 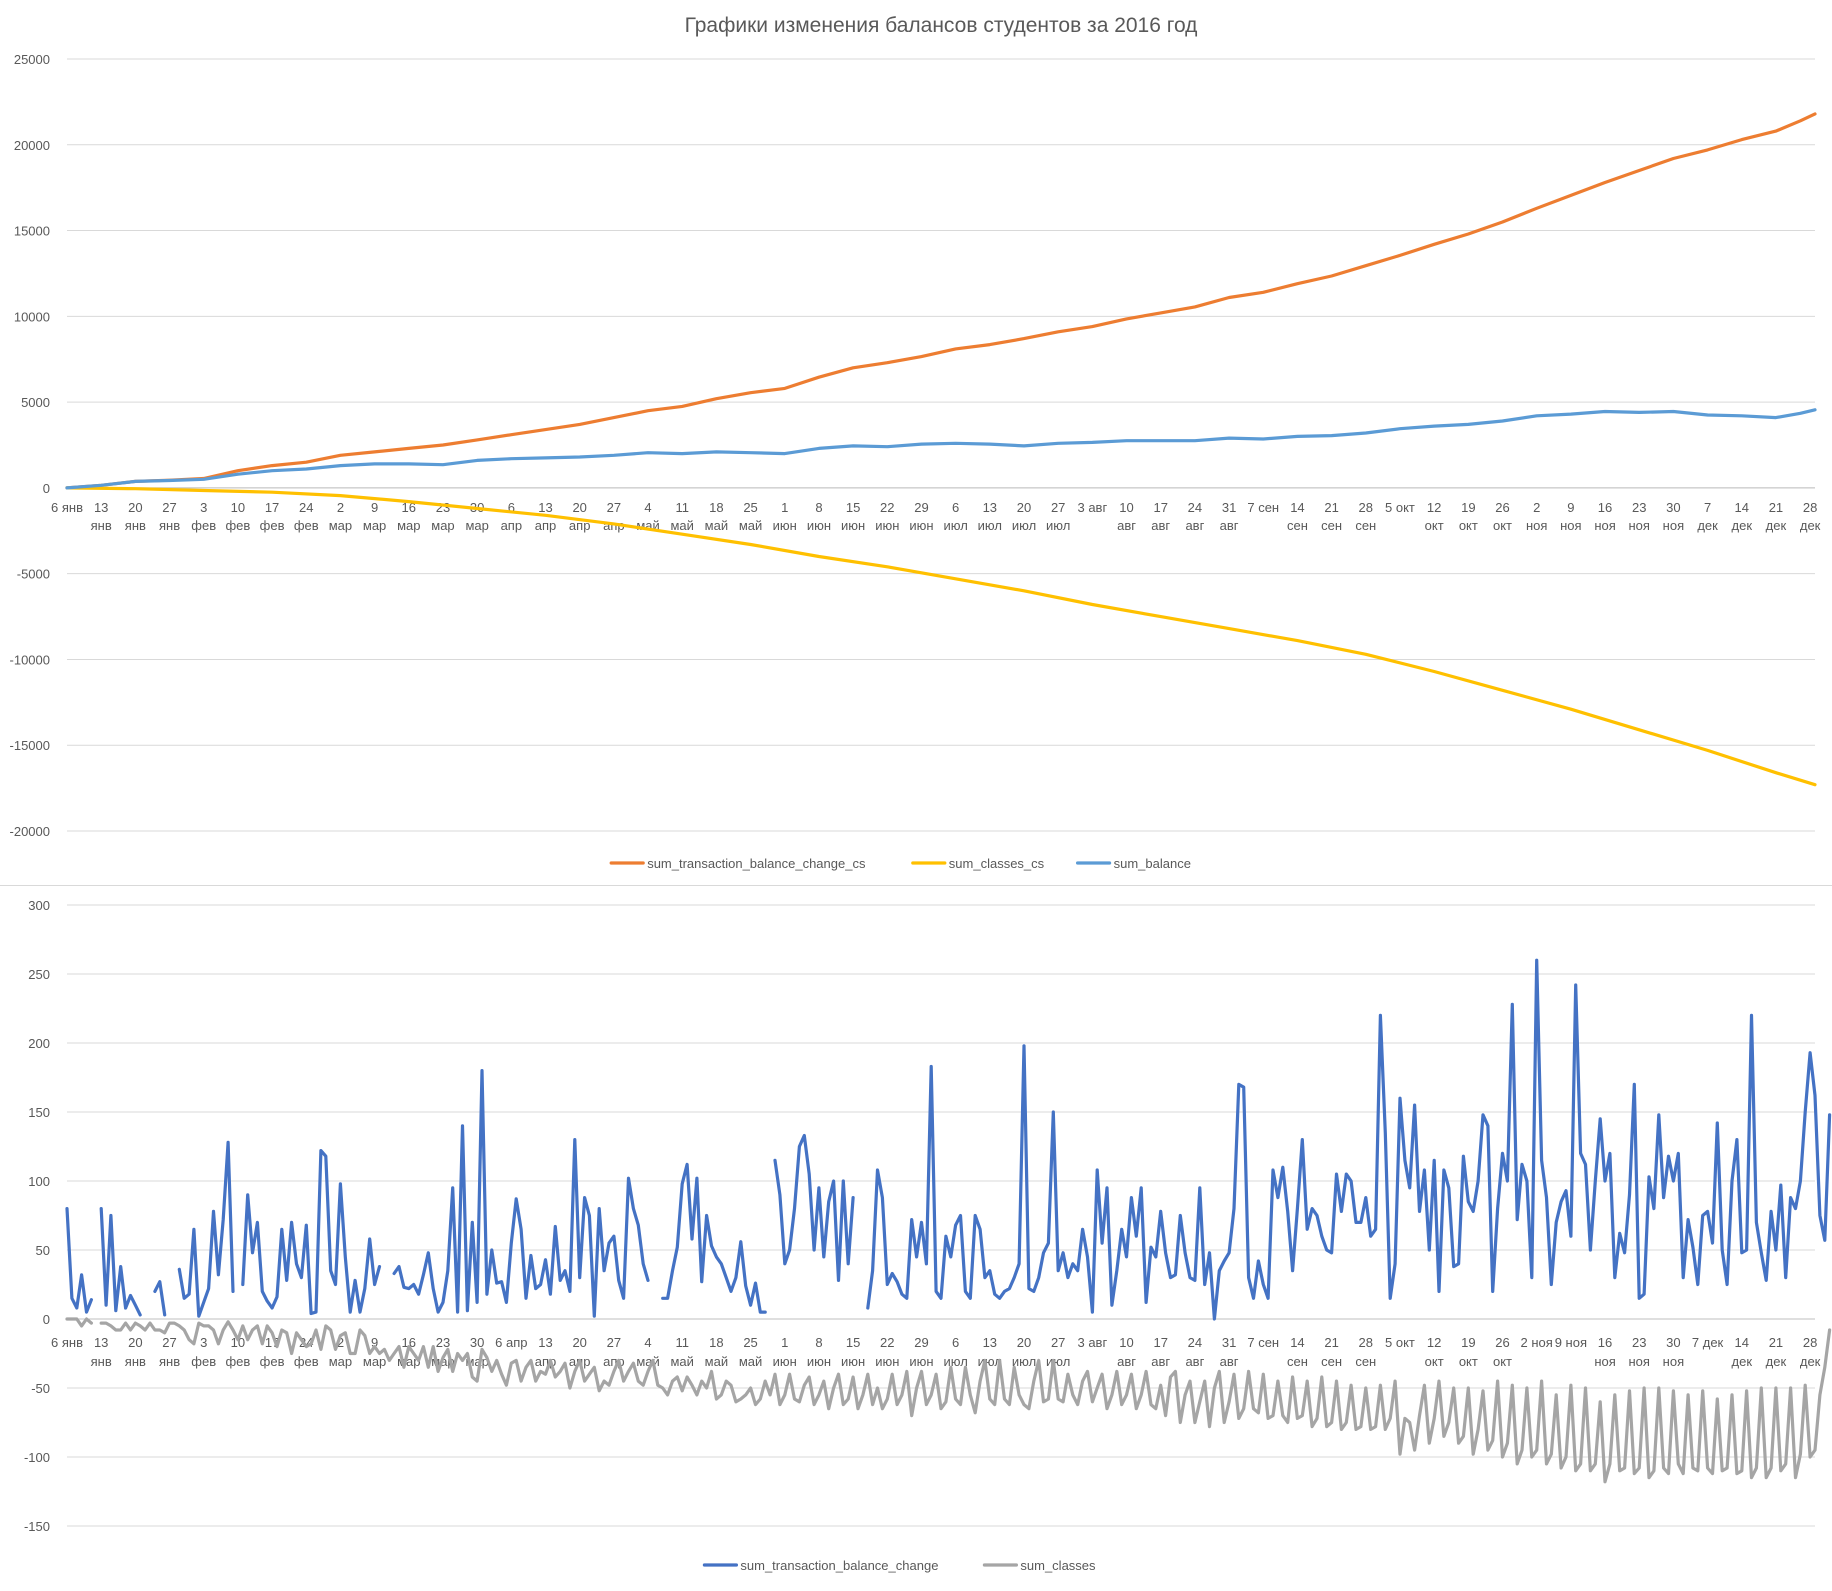 What do you see at coordinates (1434, 507) in the screenshot?
I see `x-tick-label: 12` at bounding box center [1434, 507].